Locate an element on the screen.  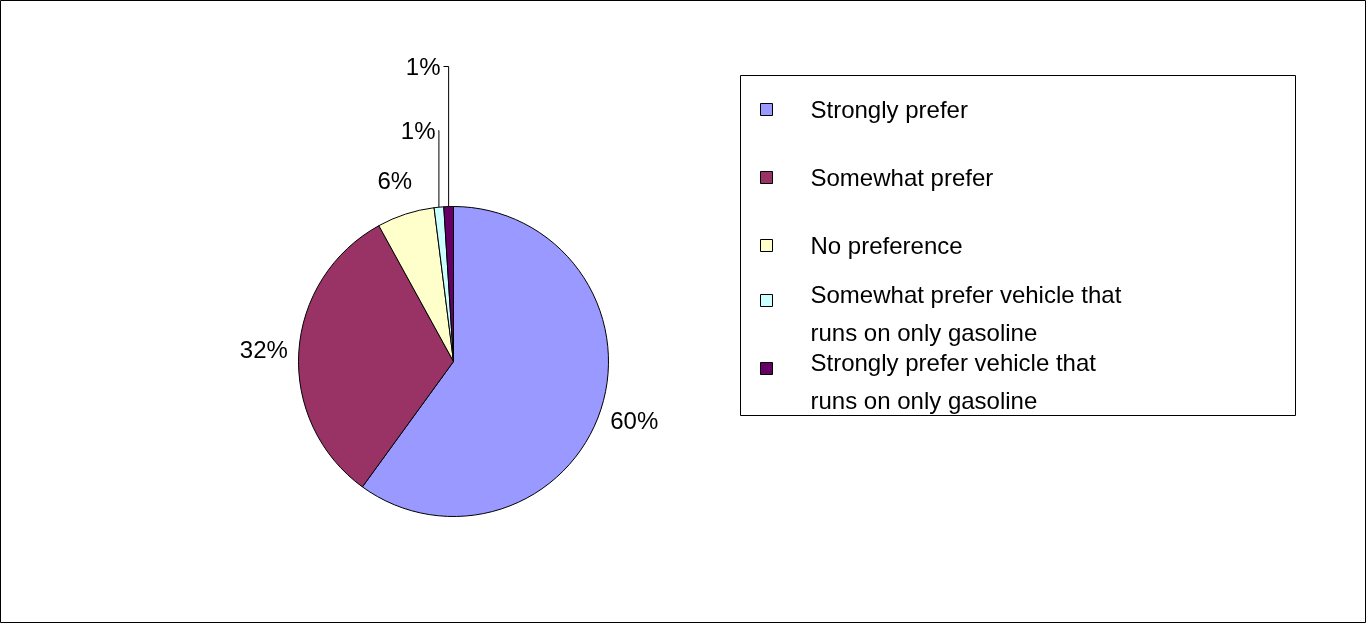
legend-label: No preference is located at coordinates (886, 245).